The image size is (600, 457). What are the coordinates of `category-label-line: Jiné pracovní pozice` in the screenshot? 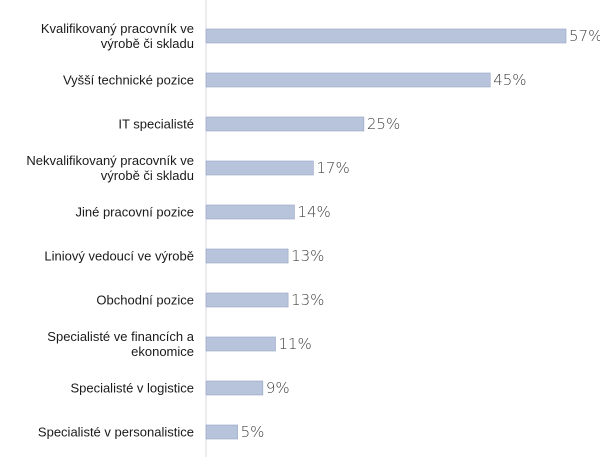 It's located at (134, 212).